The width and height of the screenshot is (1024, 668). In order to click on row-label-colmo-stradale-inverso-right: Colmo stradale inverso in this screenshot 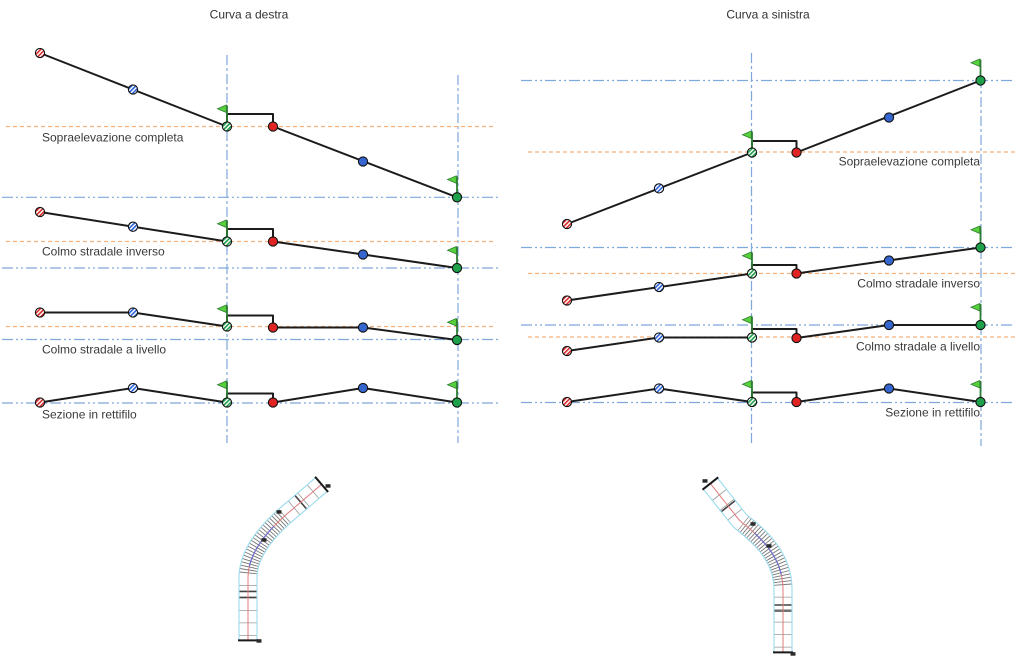, I will do `click(918, 283)`.